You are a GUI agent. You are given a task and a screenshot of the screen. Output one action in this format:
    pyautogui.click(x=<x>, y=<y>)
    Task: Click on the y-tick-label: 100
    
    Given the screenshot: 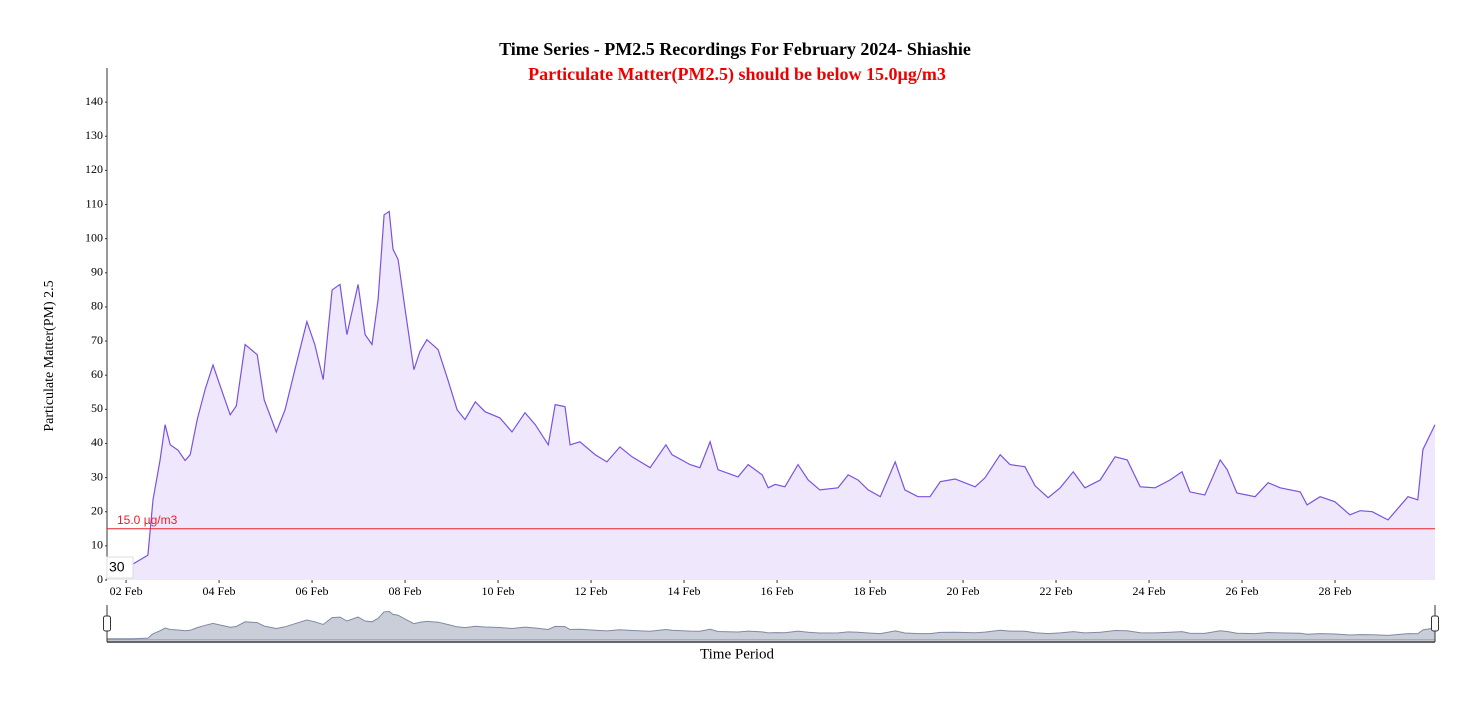 What is the action you would take?
    pyautogui.click(x=94, y=237)
    